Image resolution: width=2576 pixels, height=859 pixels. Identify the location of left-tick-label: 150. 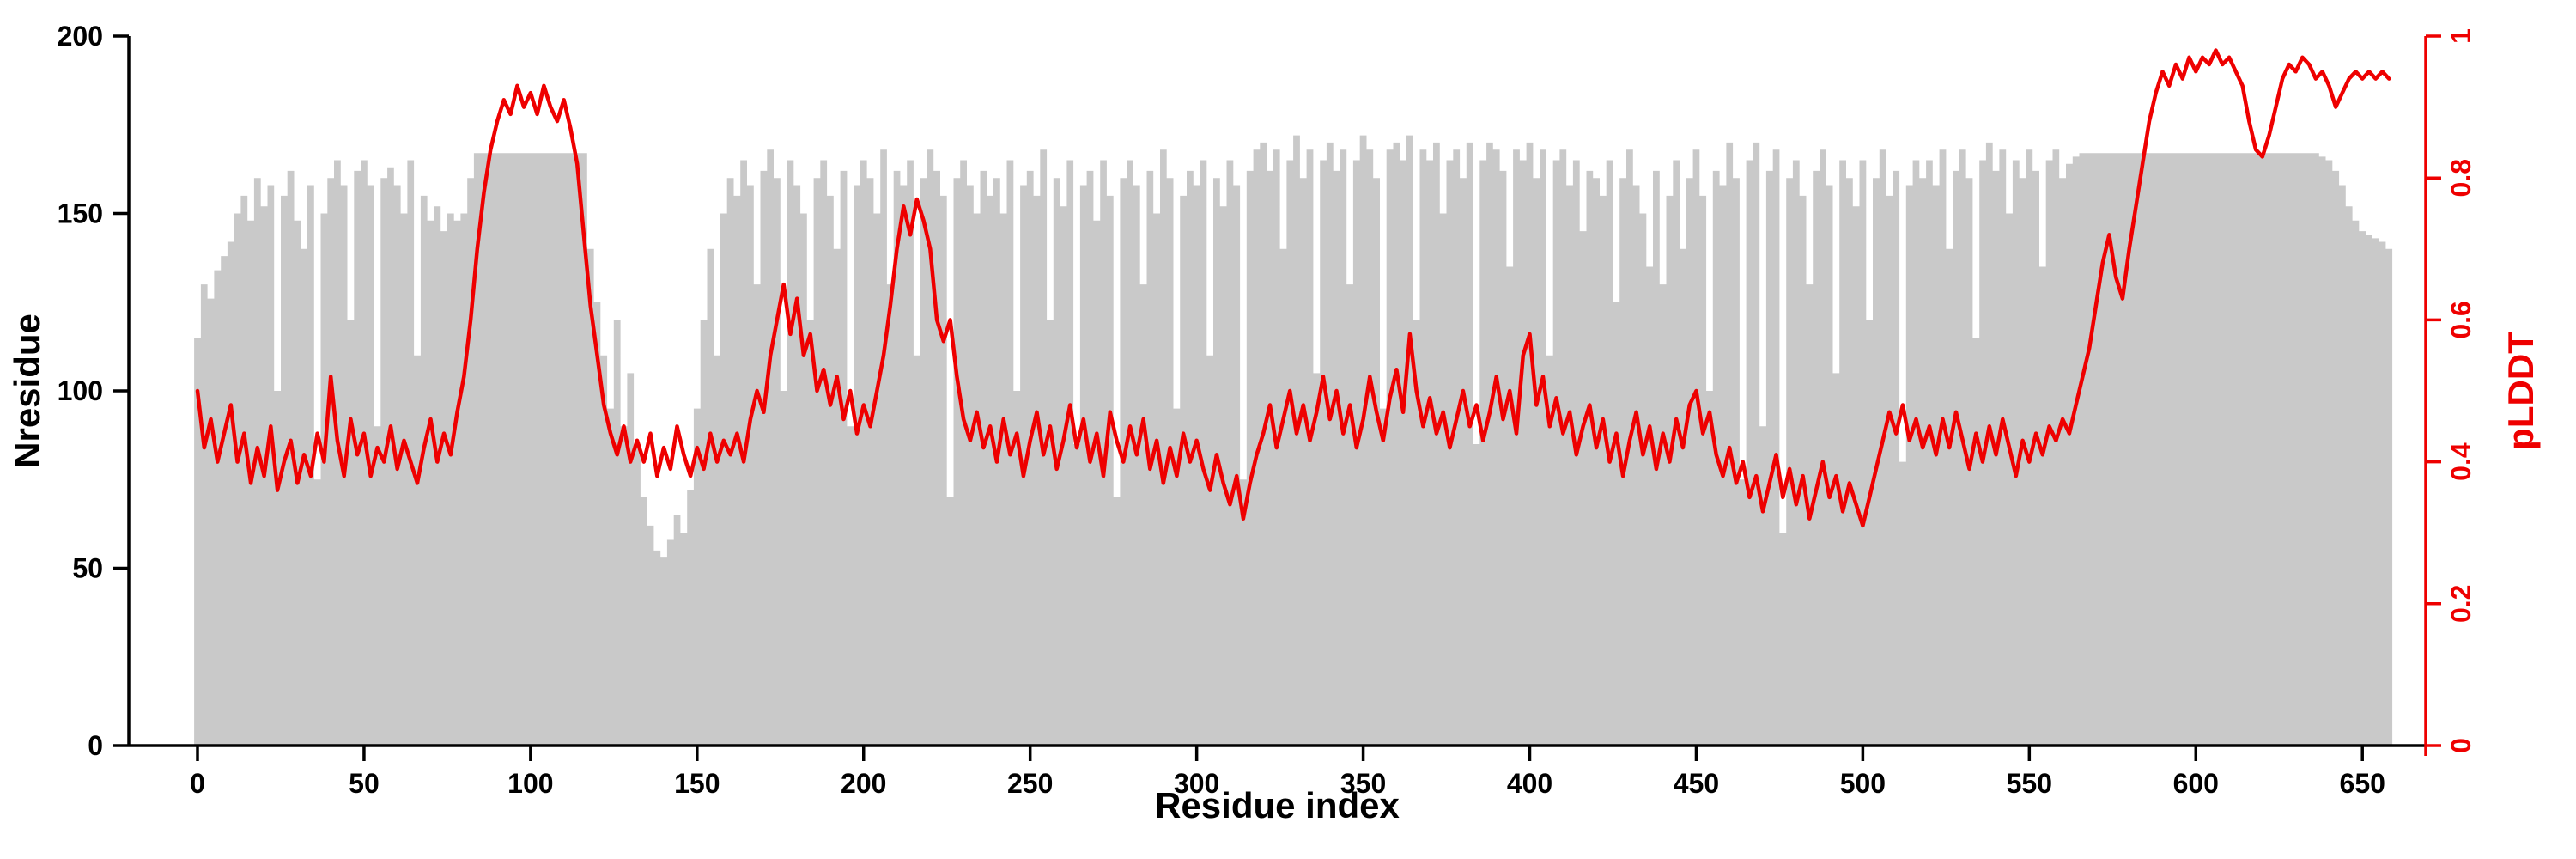
(80, 214).